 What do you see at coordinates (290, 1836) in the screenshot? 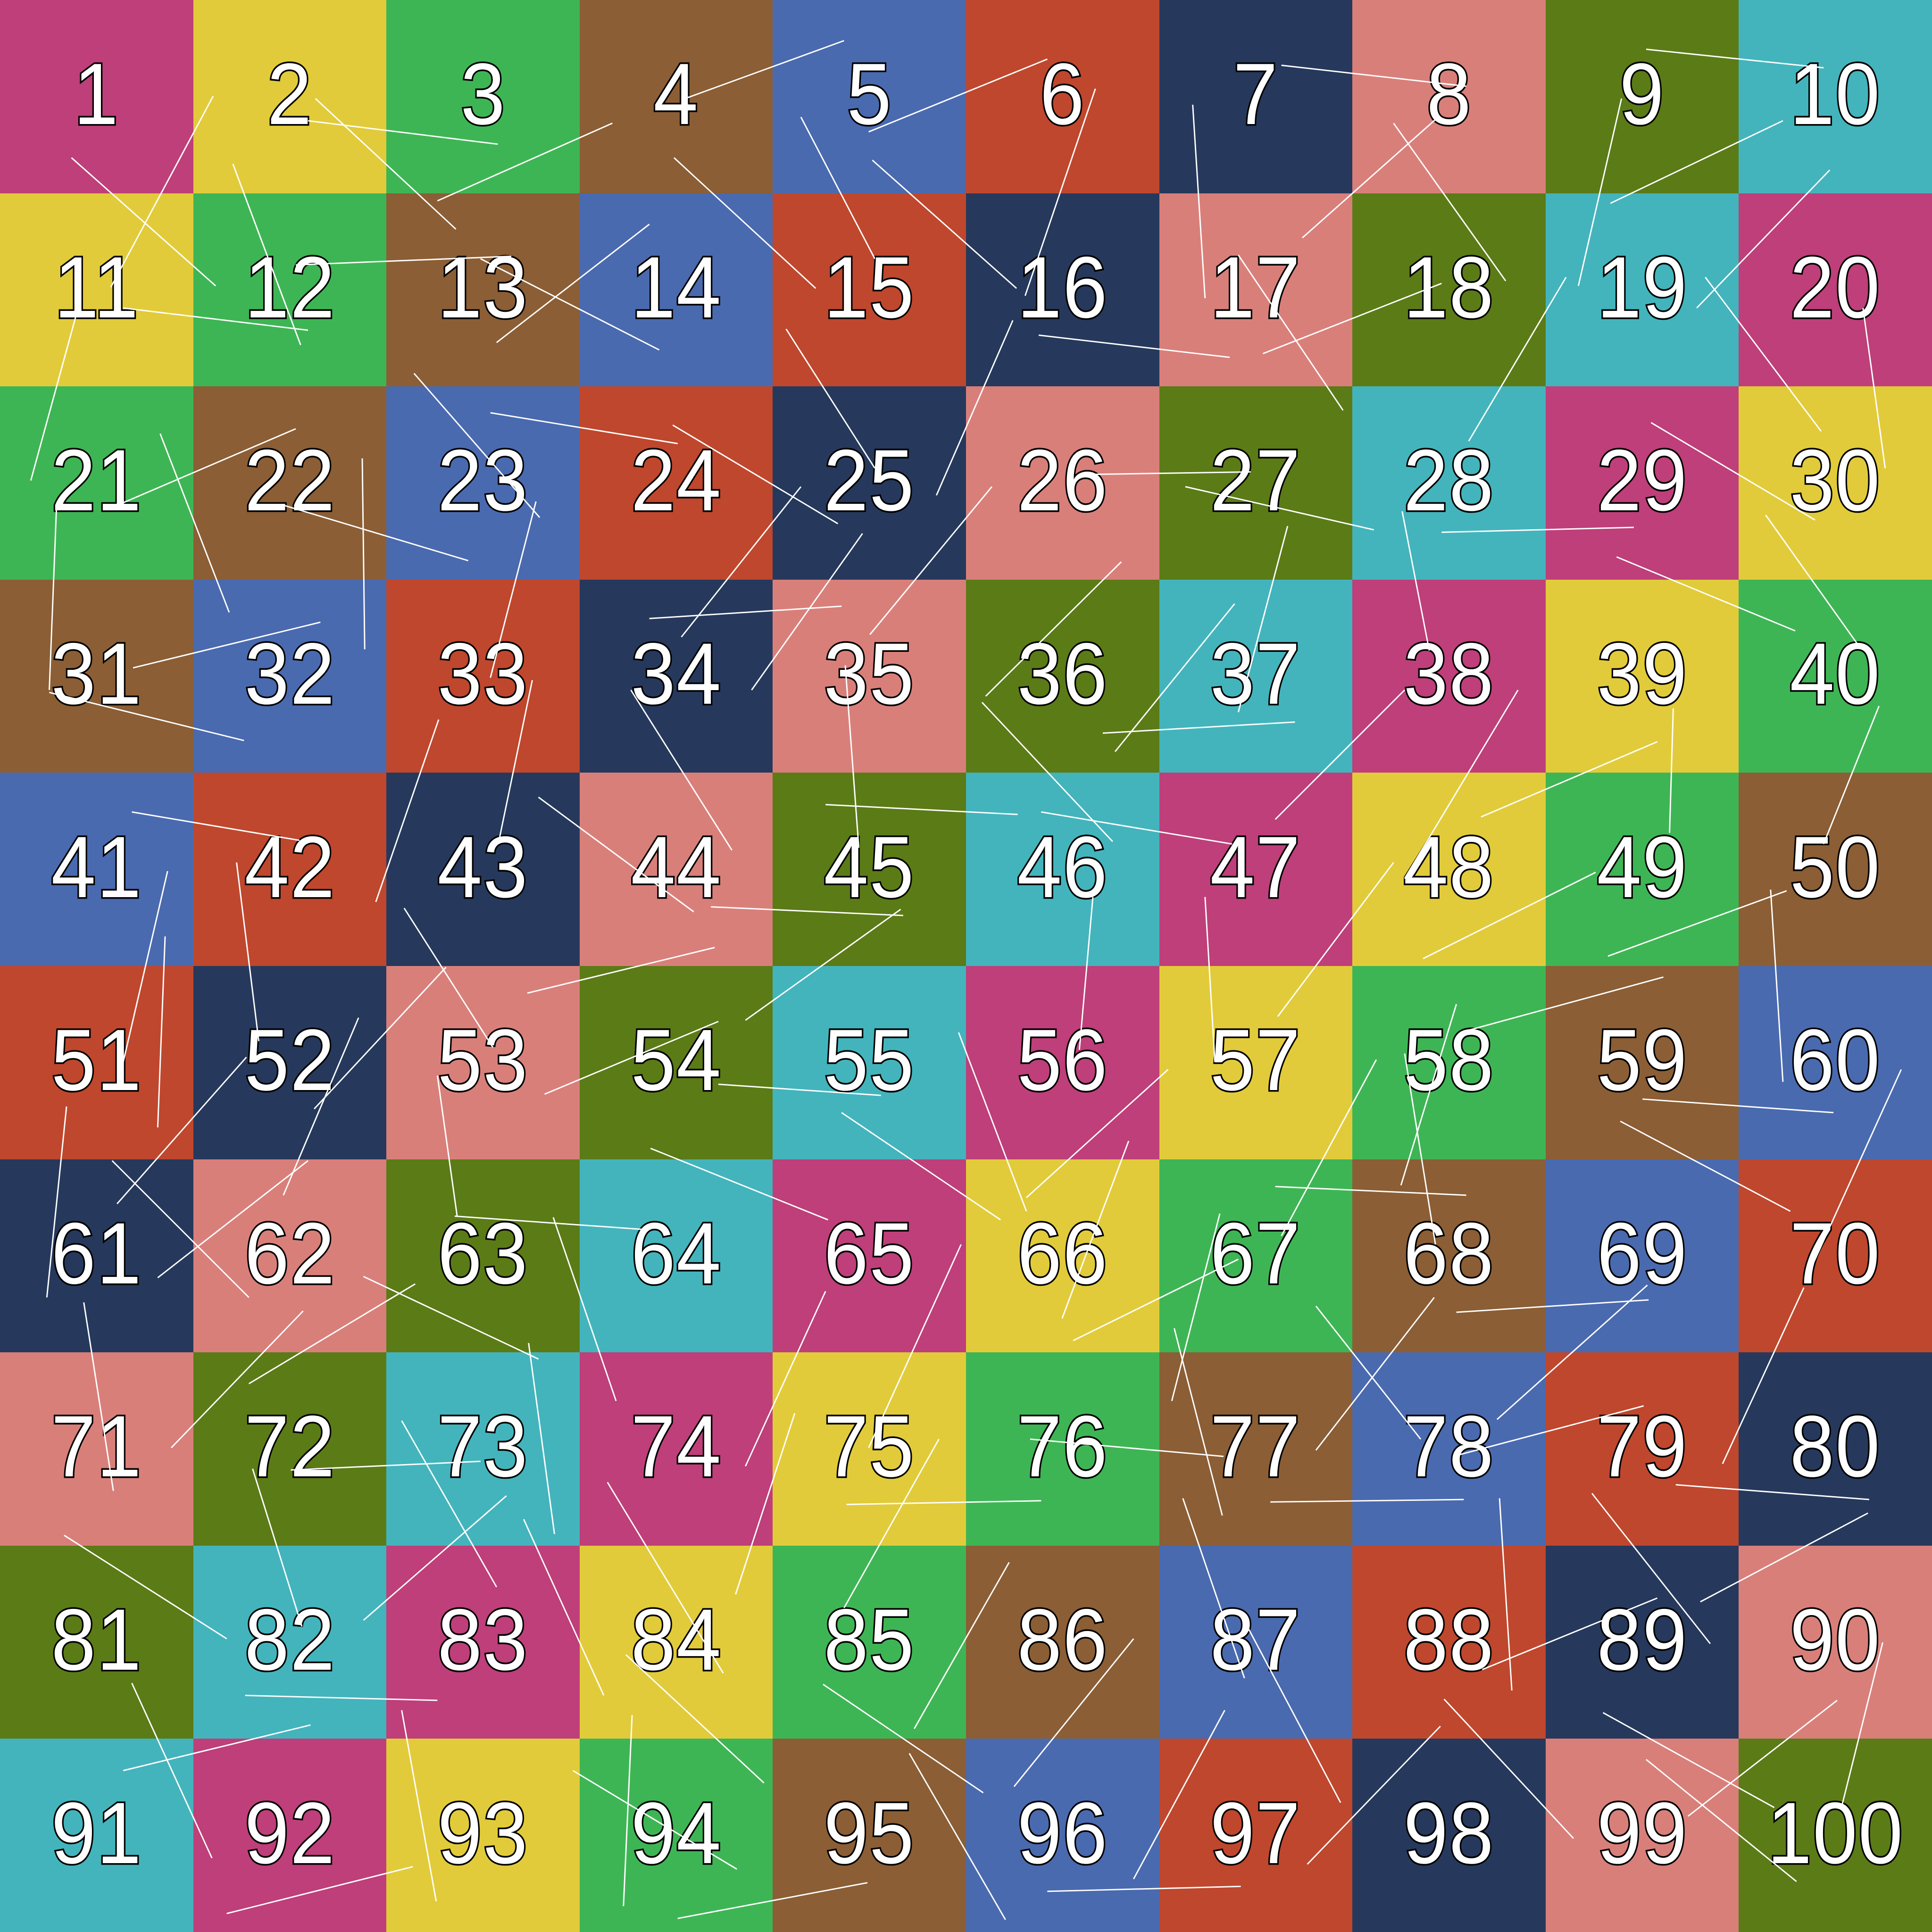
I see `grid-cell-92: 92` at bounding box center [290, 1836].